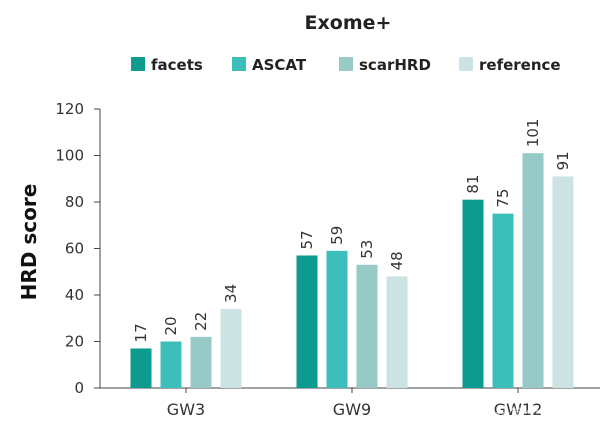 Image resolution: width=600 pixels, height=439 pixels. I want to click on data-label: 22, so click(201, 321).